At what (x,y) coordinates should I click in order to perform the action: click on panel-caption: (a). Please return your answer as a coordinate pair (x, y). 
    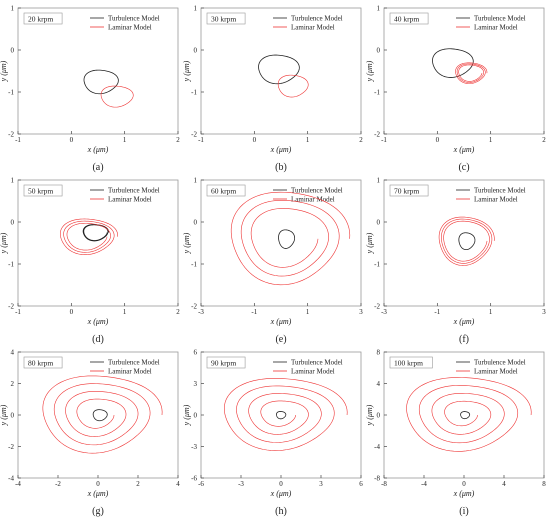
    Looking at the image, I should click on (97, 167).